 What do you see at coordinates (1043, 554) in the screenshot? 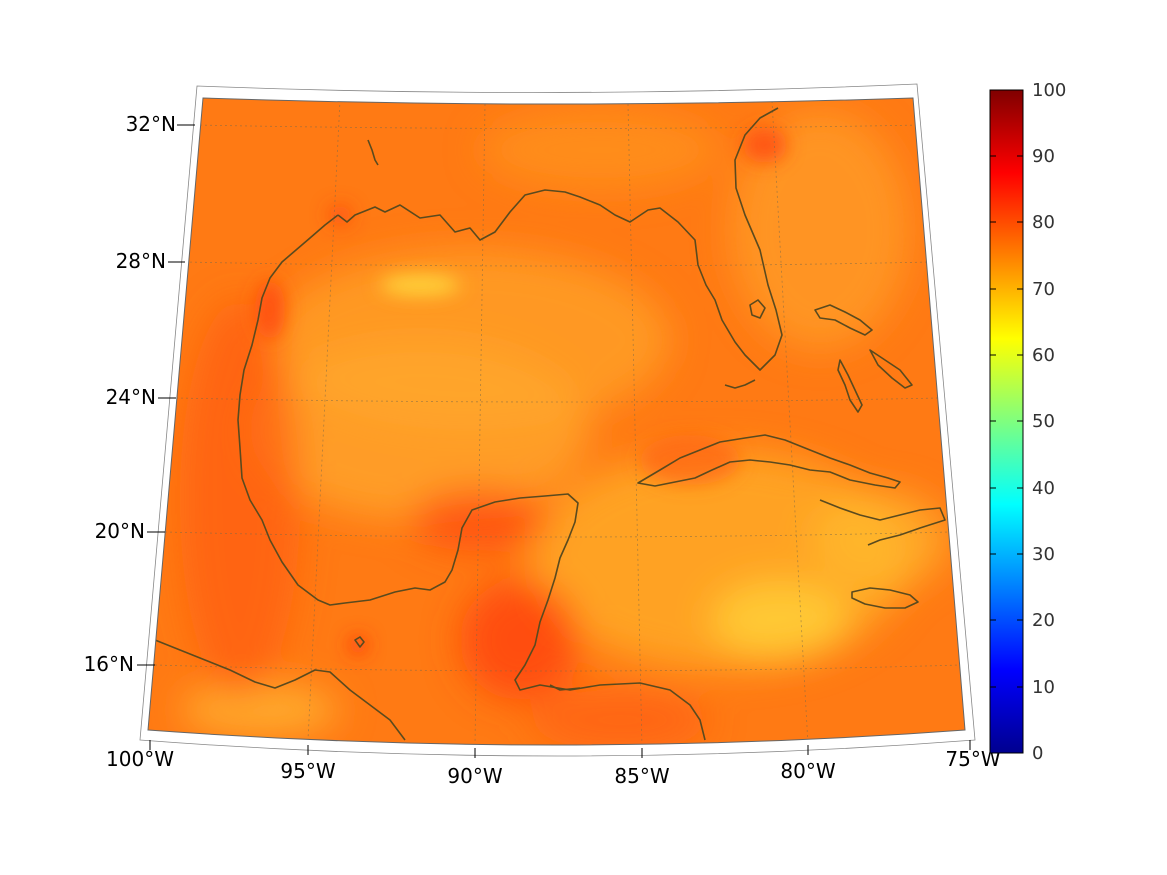
I see `colorbar-label-30: 30` at bounding box center [1043, 554].